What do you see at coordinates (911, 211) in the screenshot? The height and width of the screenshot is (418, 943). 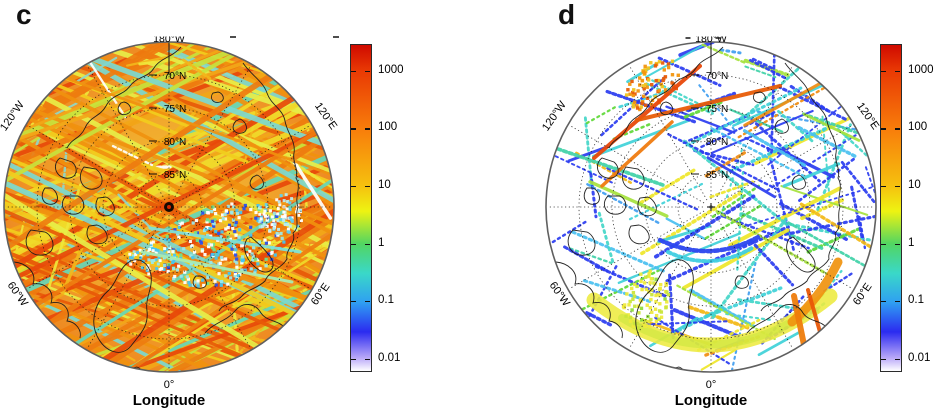 I see `panel-d-colorbar: 1000 100 10 1 0.1 0.01` at bounding box center [911, 211].